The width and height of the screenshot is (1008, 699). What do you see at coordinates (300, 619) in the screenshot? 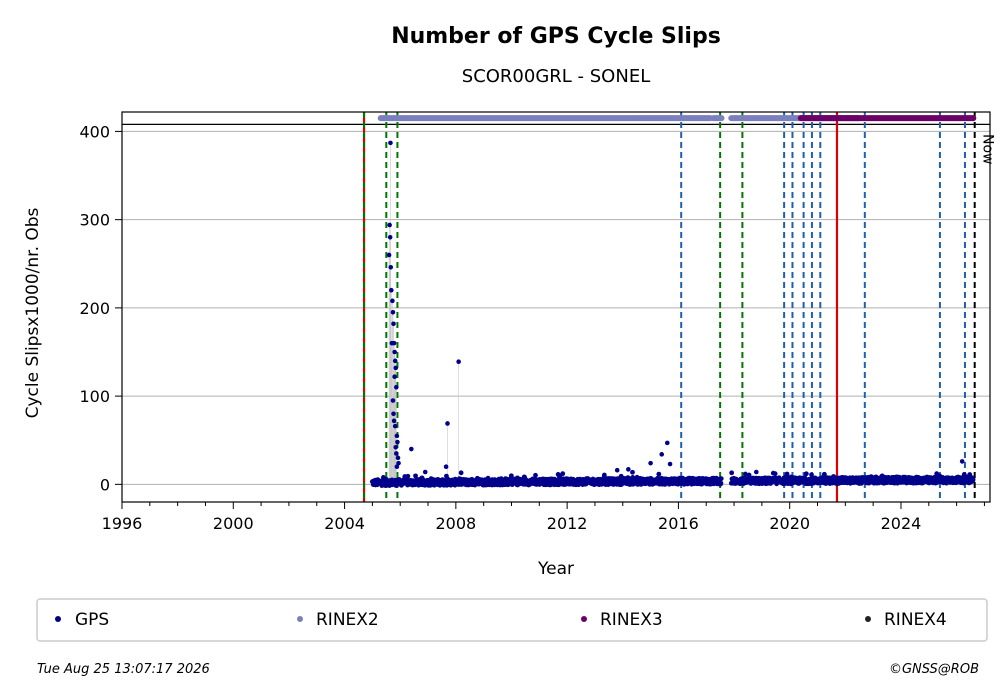
I see `legend-marker-rinex2` at bounding box center [300, 619].